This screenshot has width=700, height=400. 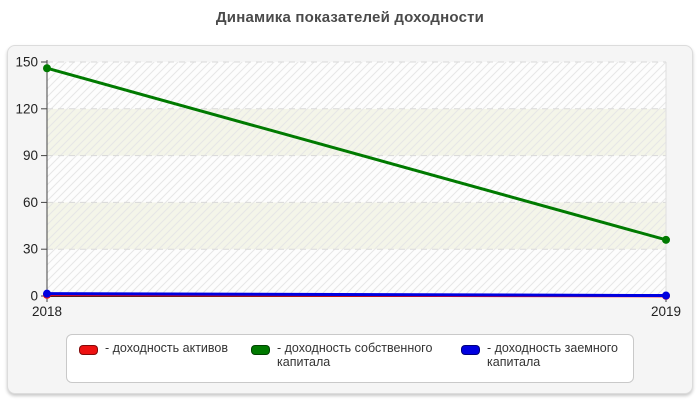 I want to click on y-tick-label: 0, so click(x=34, y=296).